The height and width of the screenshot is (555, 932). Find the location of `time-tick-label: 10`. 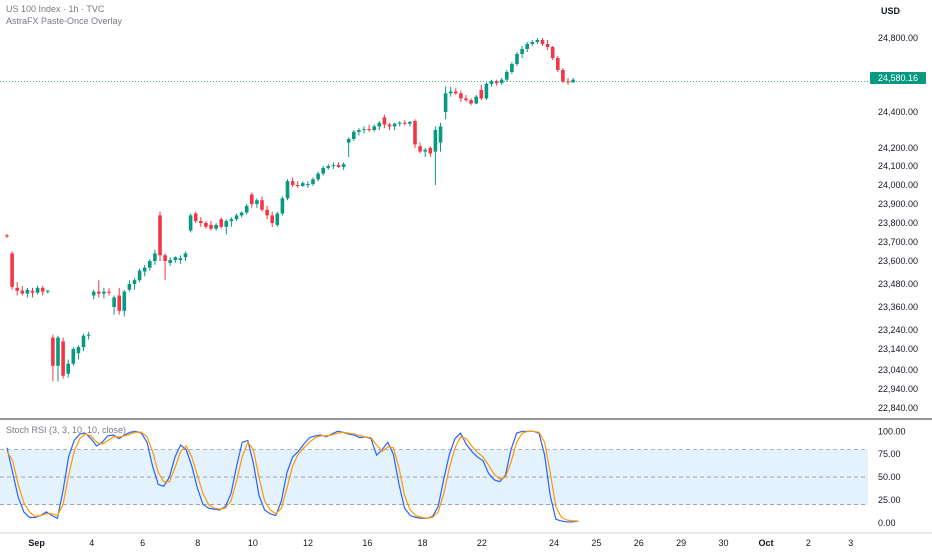

time-tick-label: 10 is located at coordinates (253, 543).